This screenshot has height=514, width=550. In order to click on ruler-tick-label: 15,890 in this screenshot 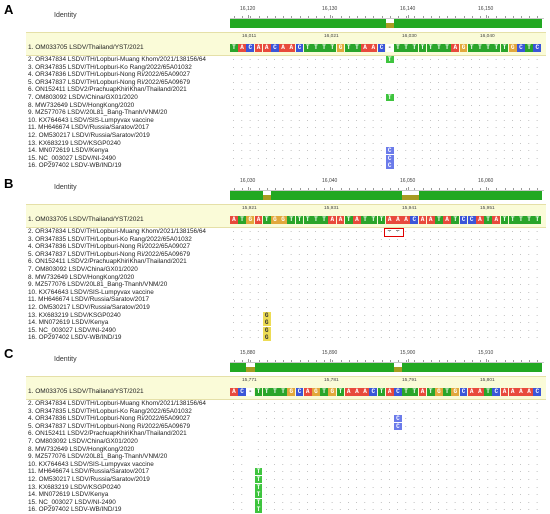, I will do `click(330, 353)`.